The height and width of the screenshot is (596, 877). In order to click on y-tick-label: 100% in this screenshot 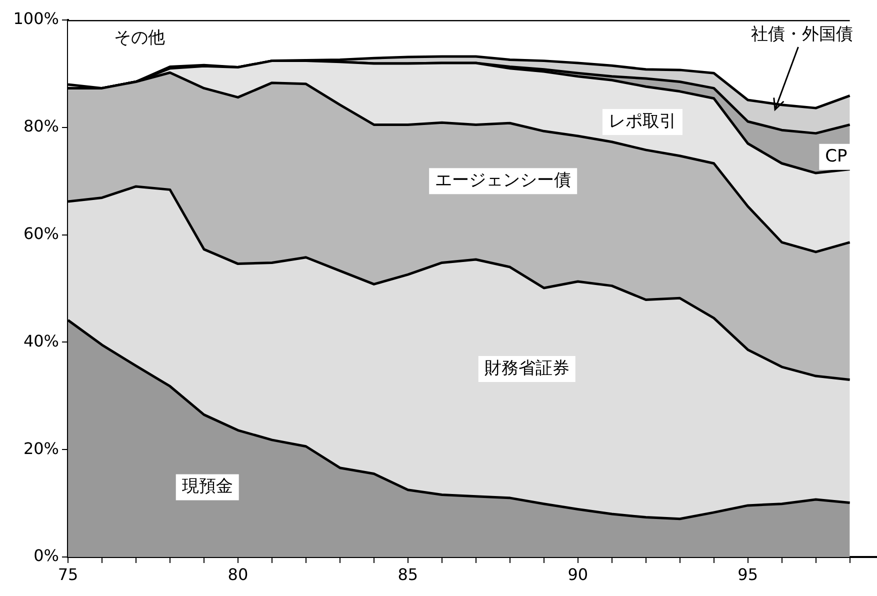, I will do `click(36, 18)`.